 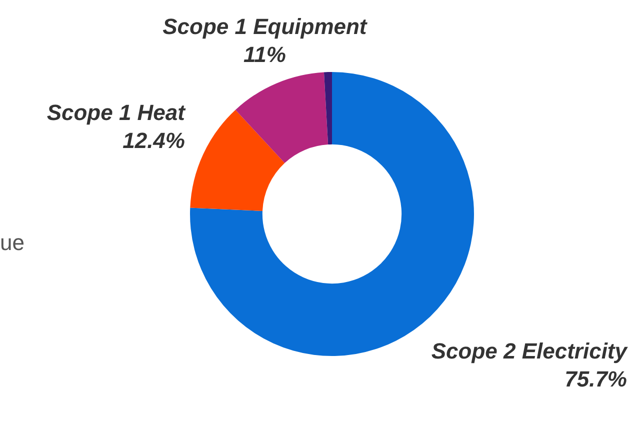 I want to click on text: ue, so click(x=12, y=243).